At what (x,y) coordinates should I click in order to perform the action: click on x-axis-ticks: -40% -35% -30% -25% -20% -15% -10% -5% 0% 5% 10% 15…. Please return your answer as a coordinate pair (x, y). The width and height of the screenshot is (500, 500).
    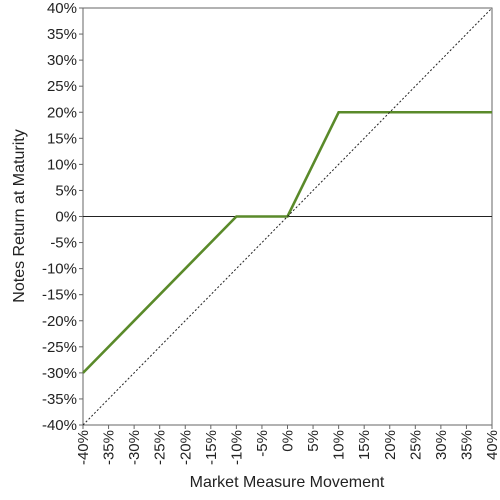
    Looking at the image, I should click on (287, 445).